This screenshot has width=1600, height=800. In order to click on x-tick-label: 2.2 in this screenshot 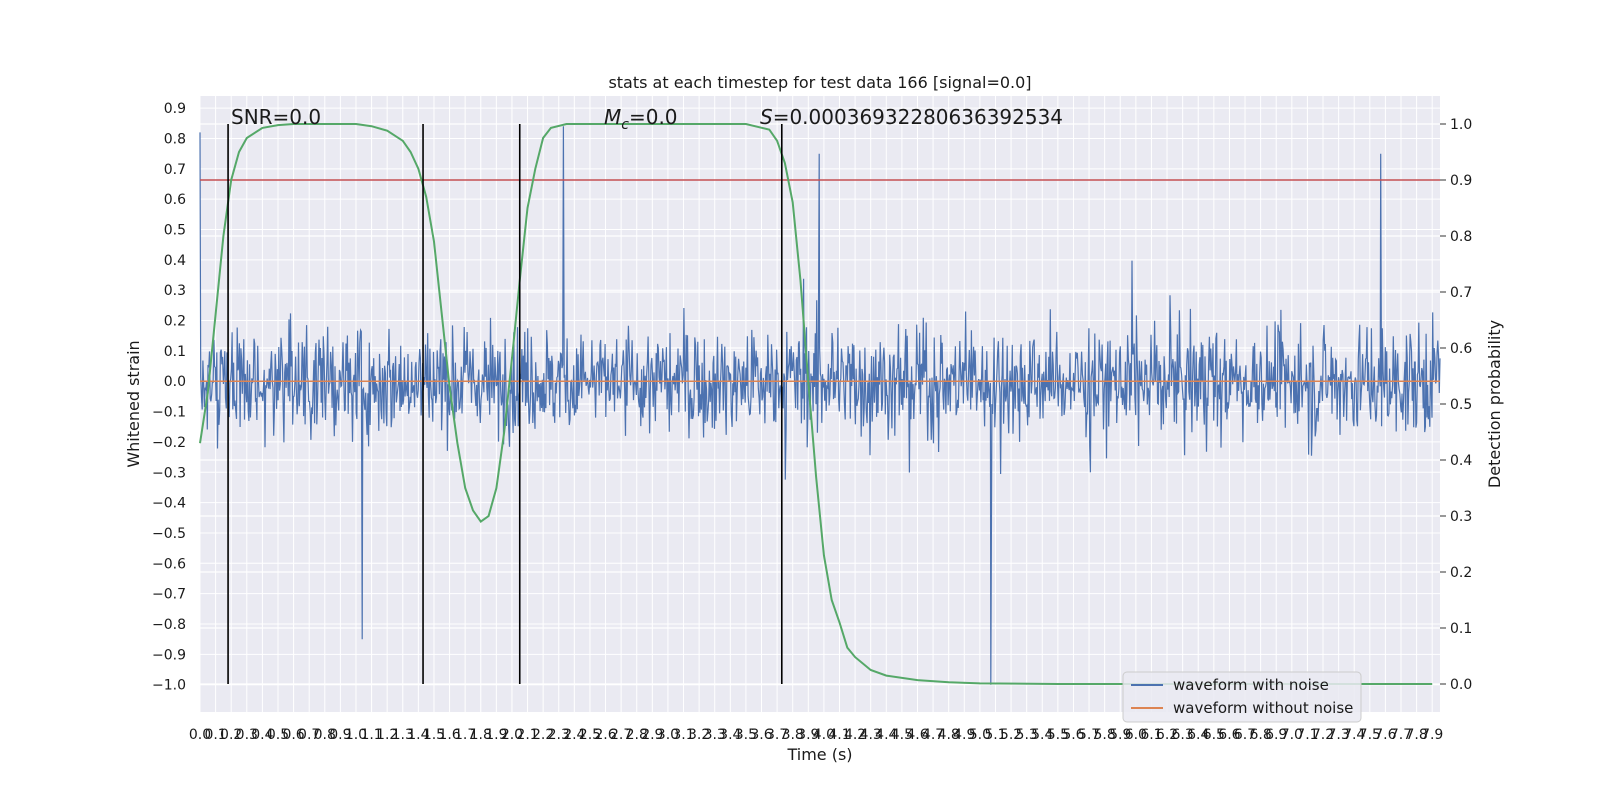, I will do `click(543, 735)`.